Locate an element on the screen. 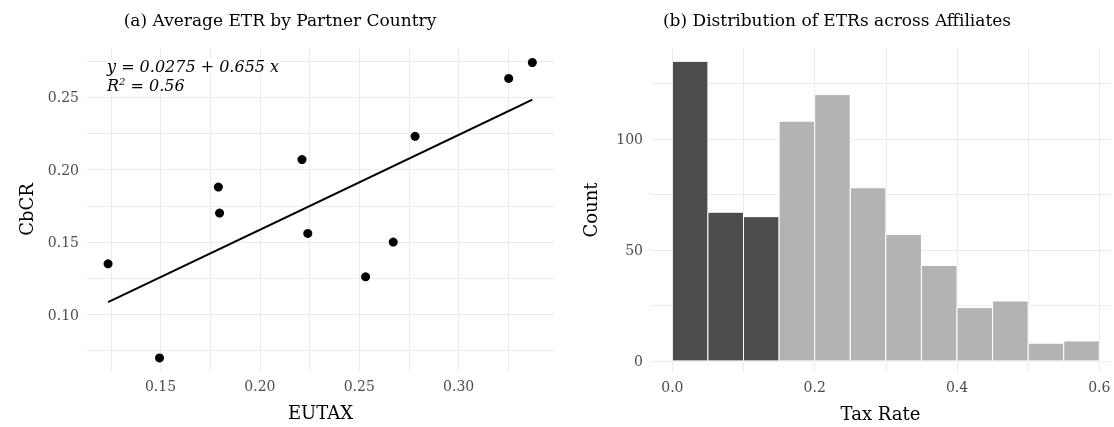 Image resolution: width=1114 pixels, height=427 pixels. chart-title: (a) Average ETR by Partner Country is located at coordinates (280, 19).